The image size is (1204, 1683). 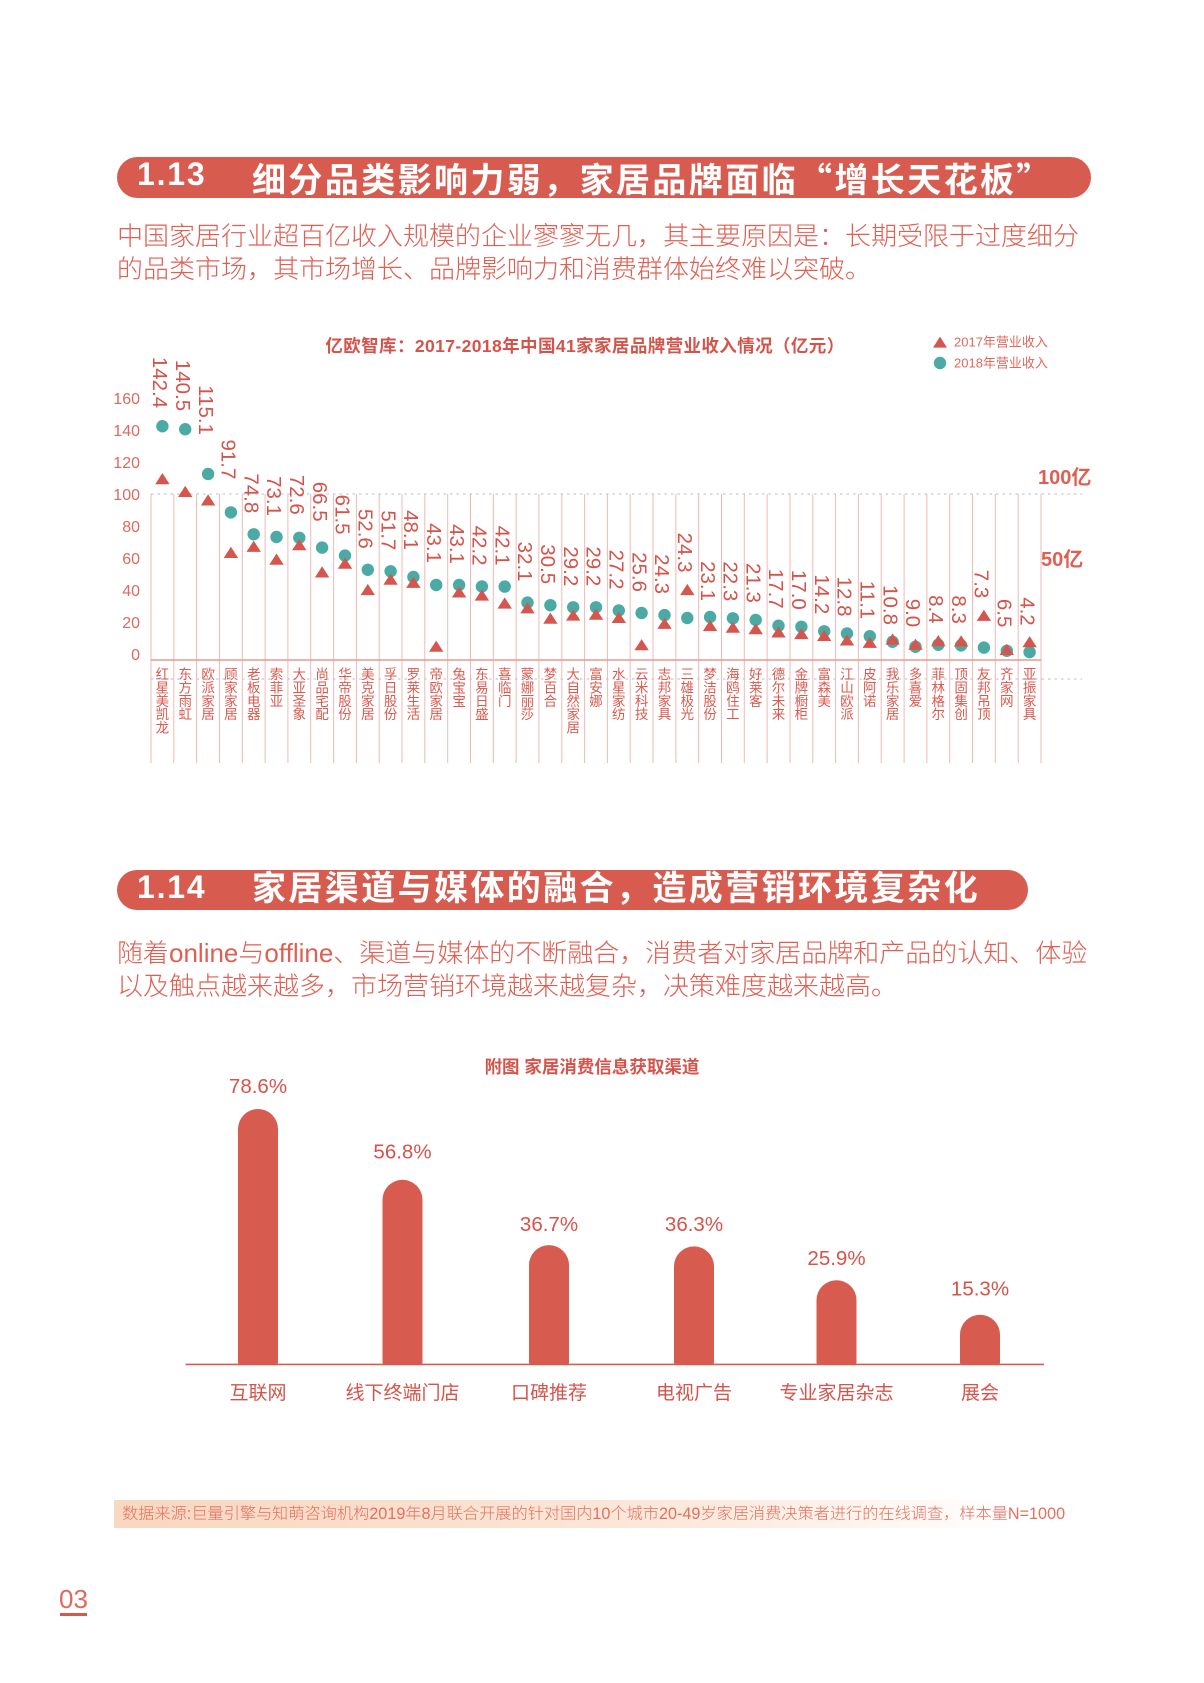 What do you see at coordinates (836, 1393) in the screenshot?
I see `svg-text: 专业家居杂志` at bounding box center [836, 1393].